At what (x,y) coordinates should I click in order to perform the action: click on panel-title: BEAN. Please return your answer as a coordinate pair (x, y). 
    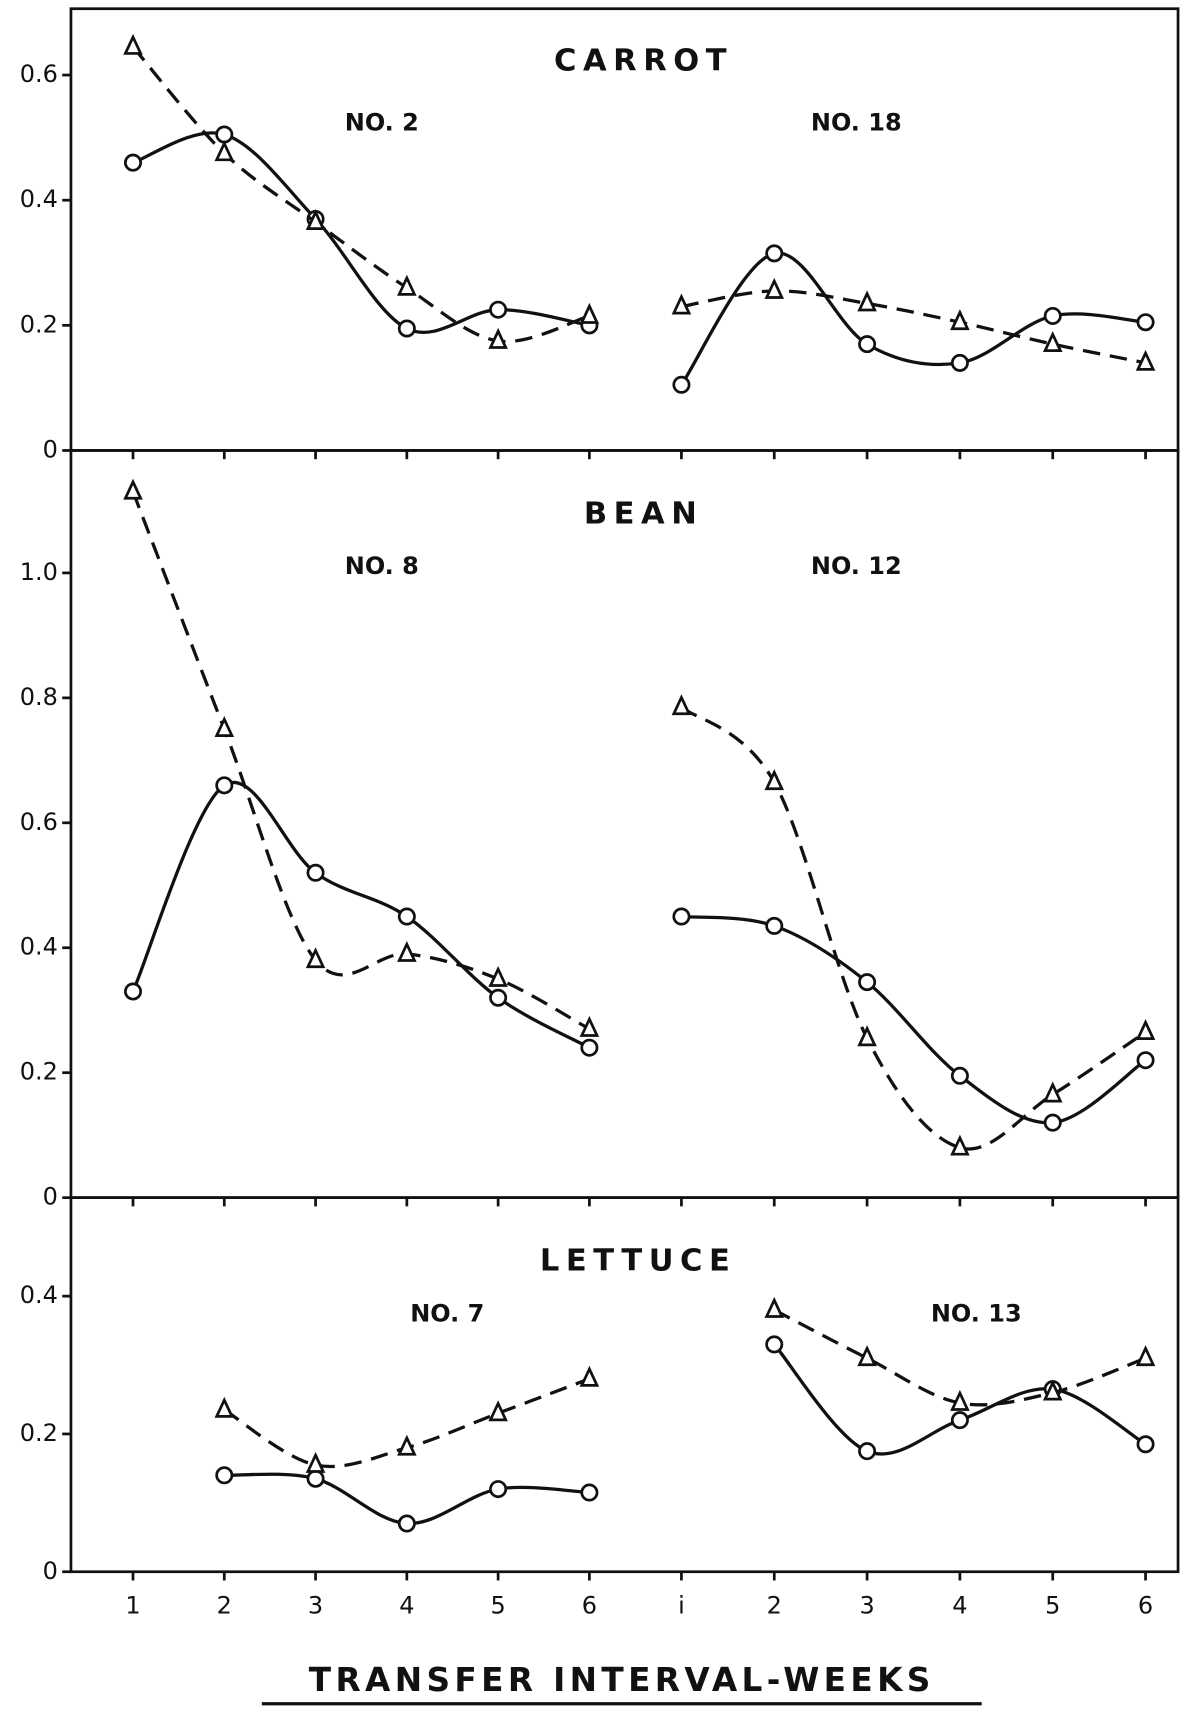
    Looking at the image, I should click on (644, 513).